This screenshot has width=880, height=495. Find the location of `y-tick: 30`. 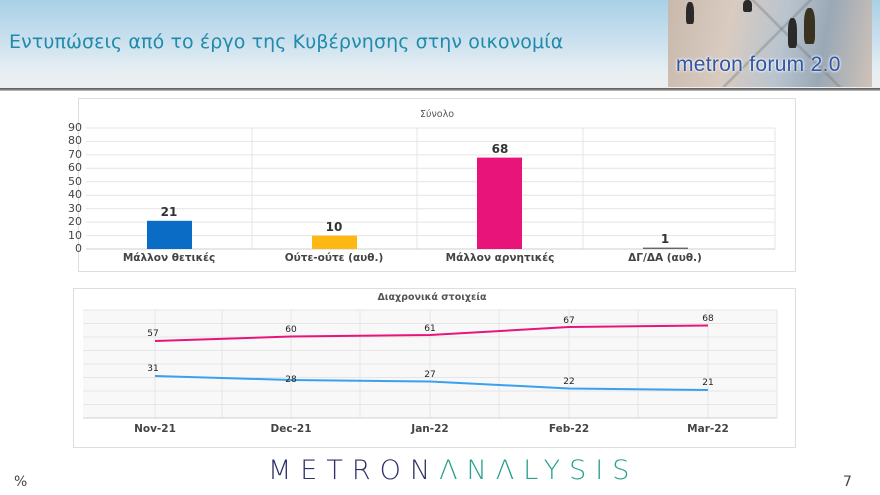

y-tick: 30 is located at coordinates (75, 208).